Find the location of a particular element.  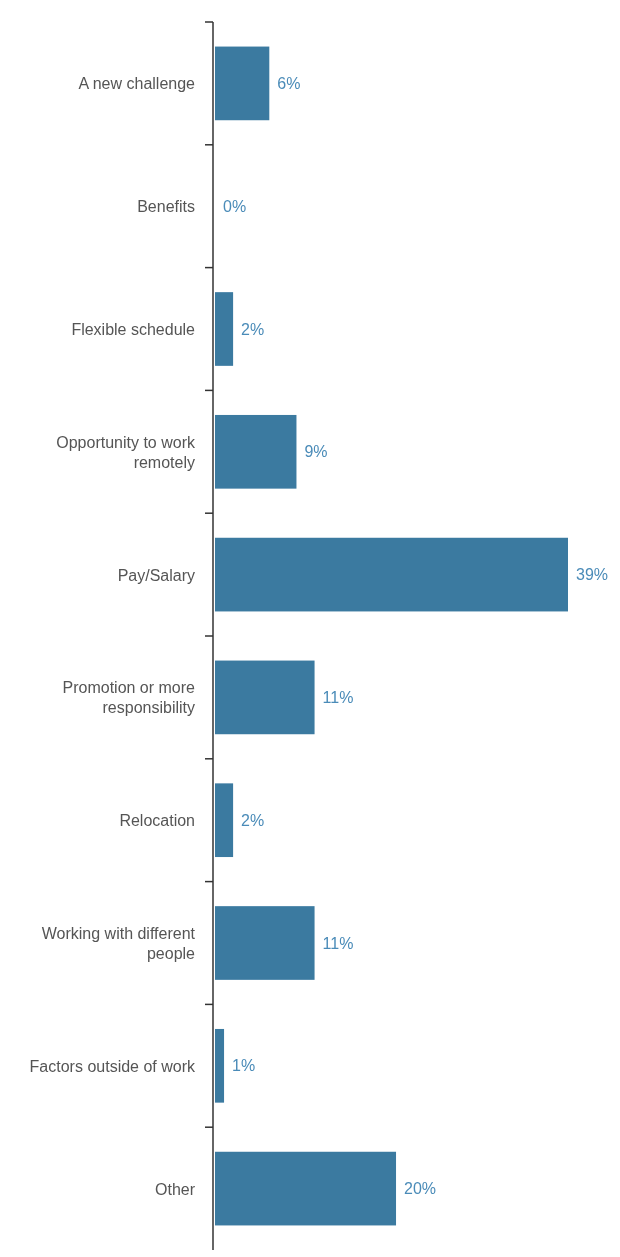

data-label: 0% is located at coordinates (235, 206).